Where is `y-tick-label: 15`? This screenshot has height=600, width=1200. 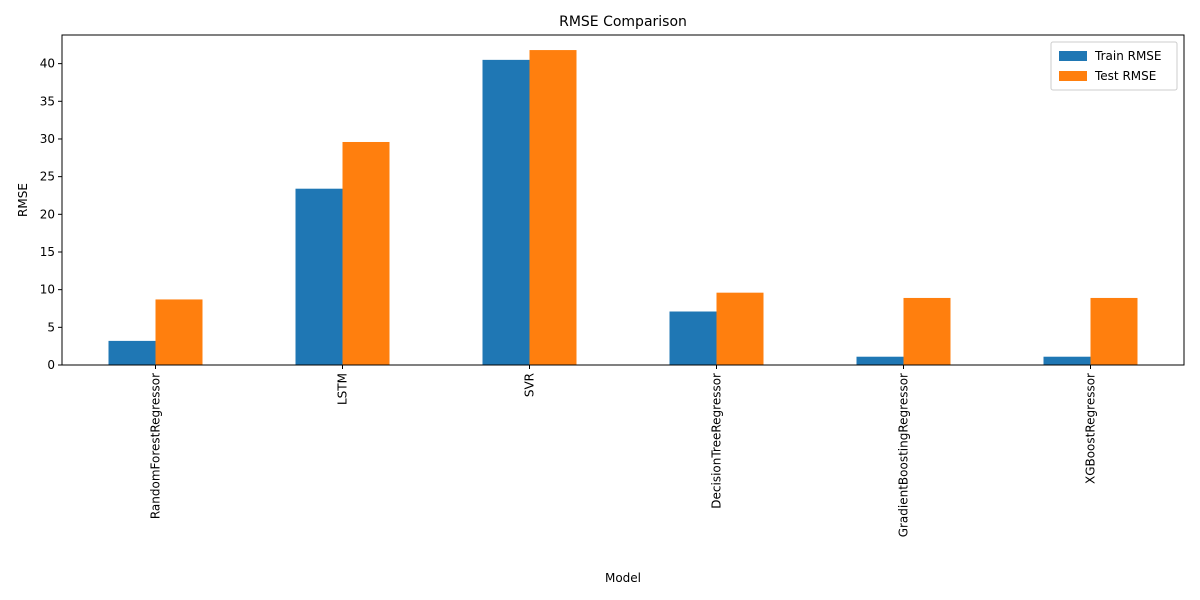
y-tick-label: 15 is located at coordinates (47, 252).